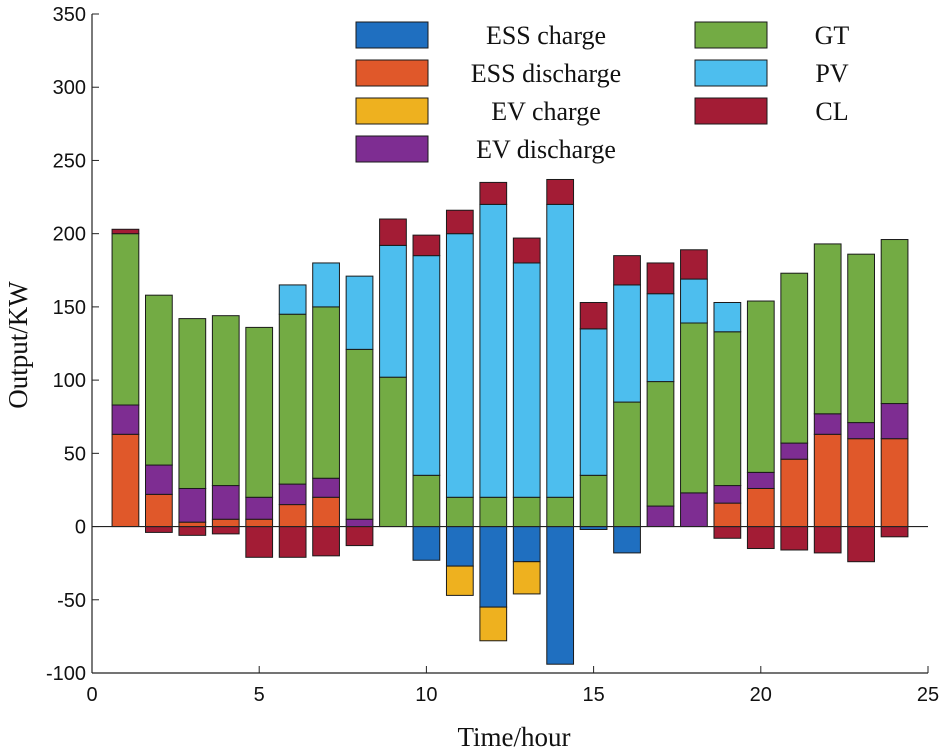 The image size is (950, 754). I want to click on legend-label-ess-charge: ESS charge, so click(546, 35).